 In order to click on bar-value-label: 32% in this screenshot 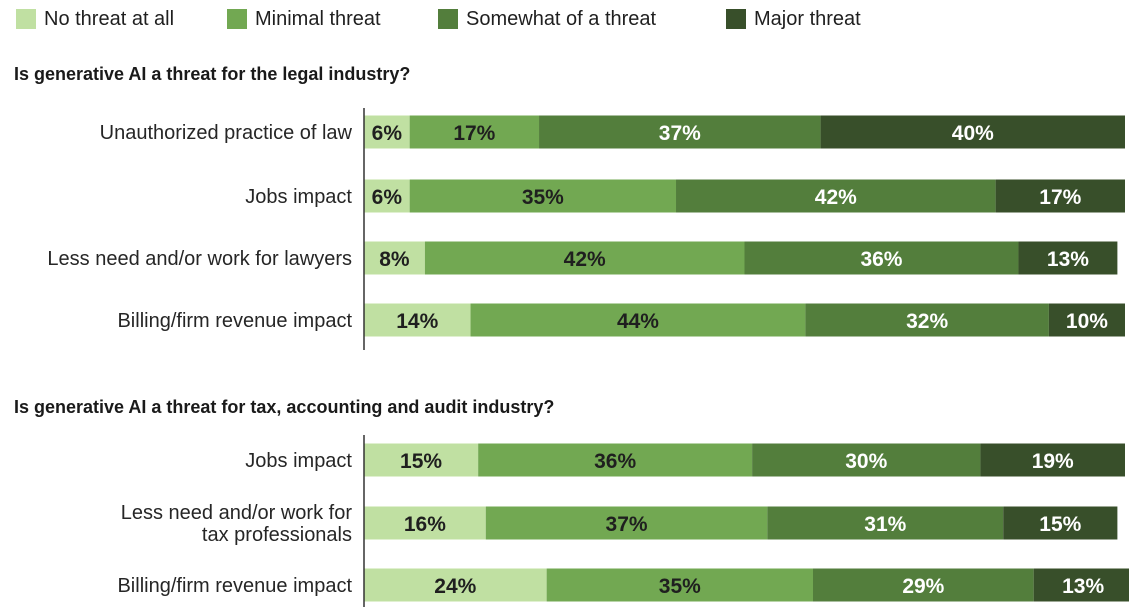, I will do `click(927, 321)`.